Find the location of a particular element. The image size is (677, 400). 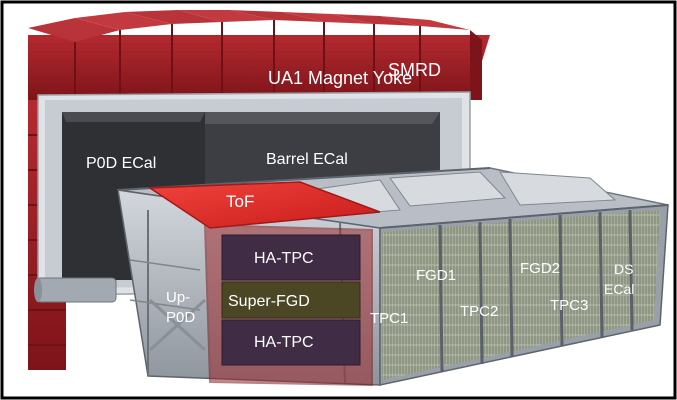

magnet-label: UA1 Magnet Yoke is located at coordinates (340, 78).